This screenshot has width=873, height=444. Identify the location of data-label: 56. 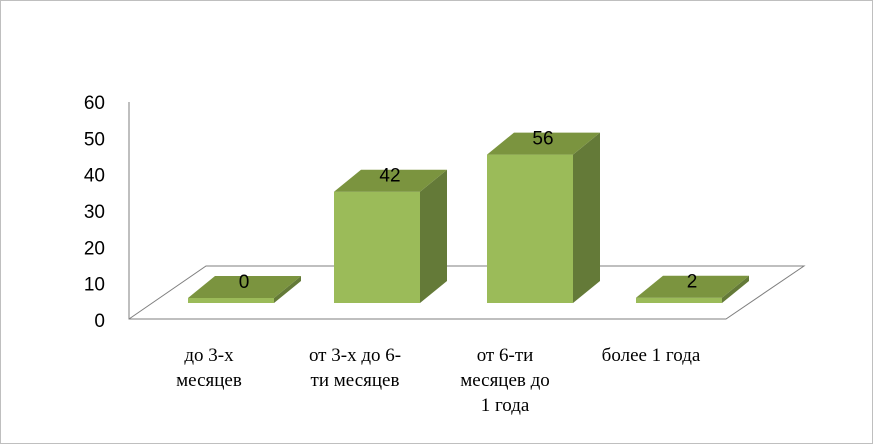
(542, 139).